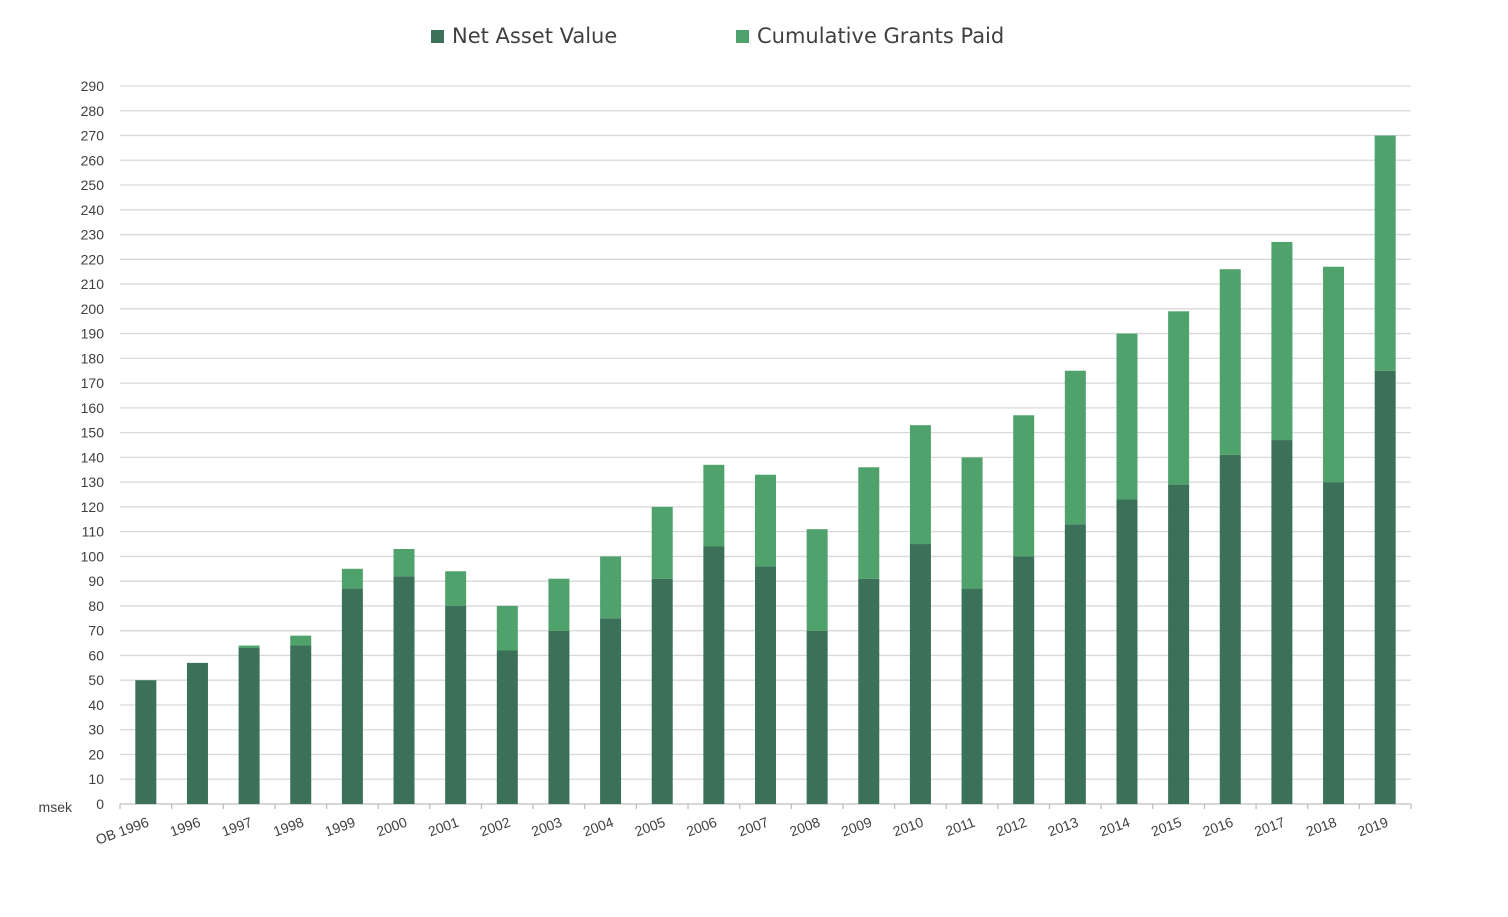 This screenshot has width=1508, height=917. What do you see at coordinates (93, 408) in the screenshot?
I see `y-tick-label: 160` at bounding box center [93, 408].